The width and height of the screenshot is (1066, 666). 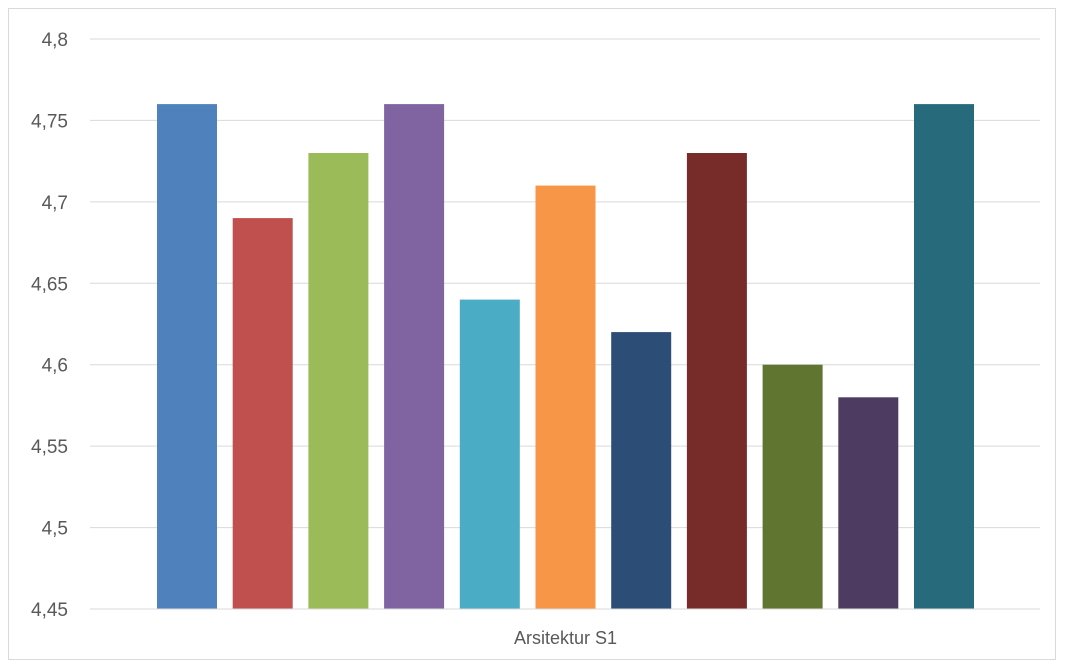 What do you see at coordinates (49, 284) in the screenshot?
I see `y-tick-label: 4,65` at bounding box center [49, 284].